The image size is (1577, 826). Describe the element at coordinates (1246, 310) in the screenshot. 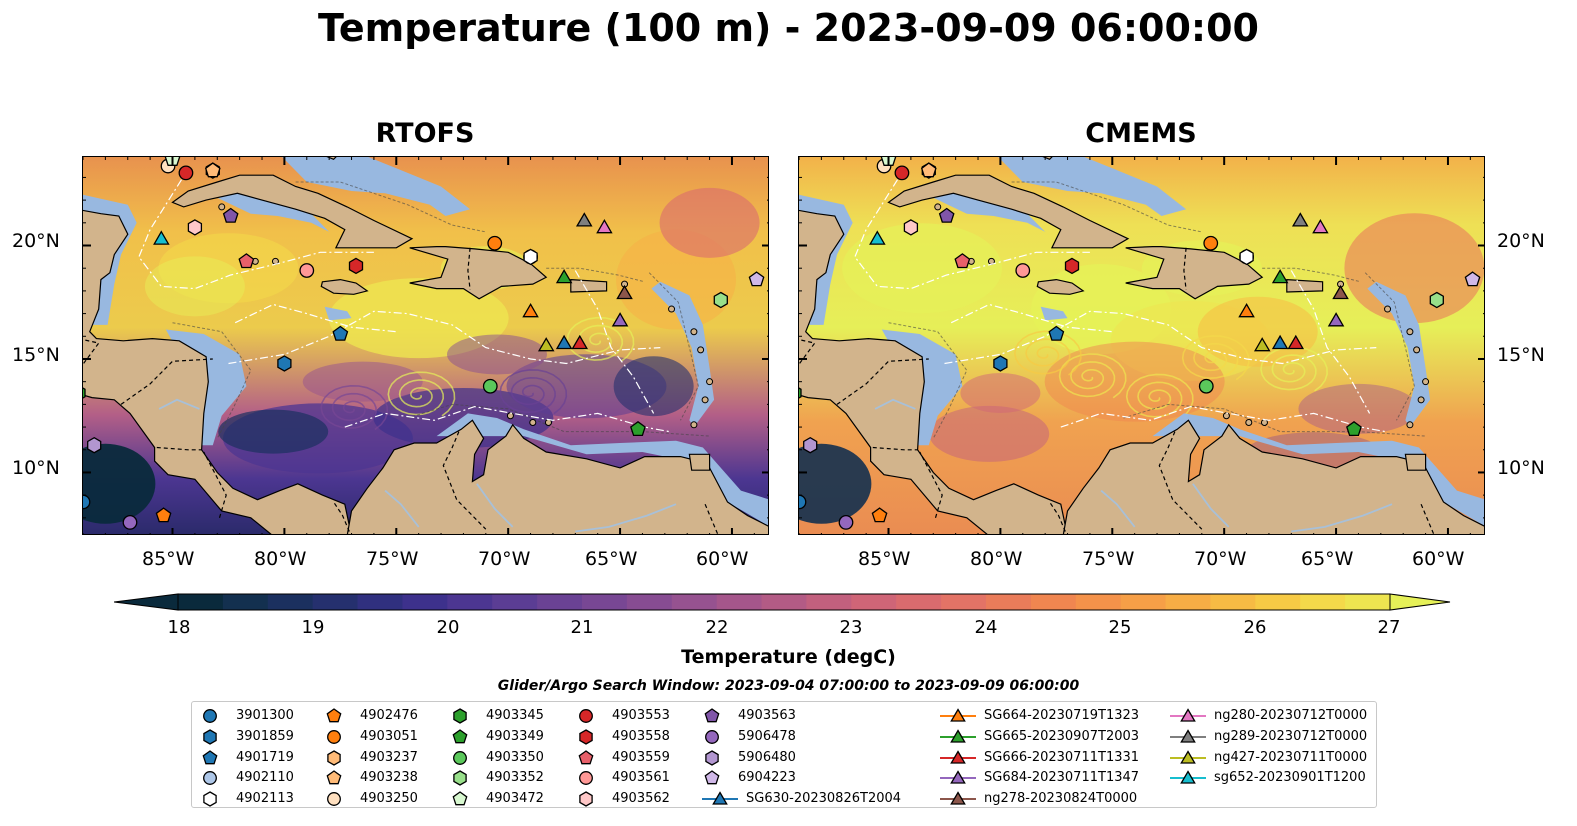

I see `map-marker-sg664-20230719t1323` at that location.